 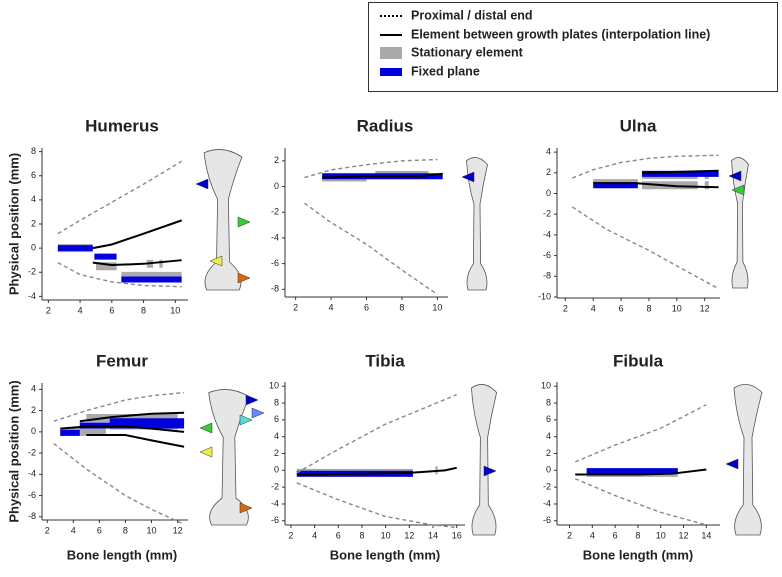 What do you see at coordinates (122, 125) in the screenshot?
I see `panel-title: Humerus` at bounding box center [122, 125].